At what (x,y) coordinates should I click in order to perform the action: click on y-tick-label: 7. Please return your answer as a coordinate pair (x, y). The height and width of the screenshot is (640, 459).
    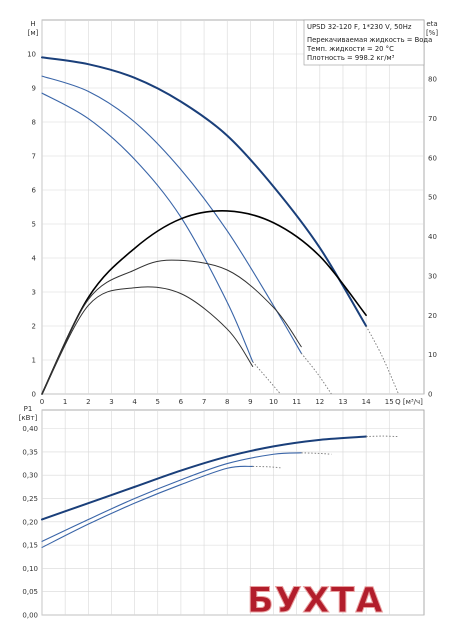
    Looking at the image, I should click on (34, 157).